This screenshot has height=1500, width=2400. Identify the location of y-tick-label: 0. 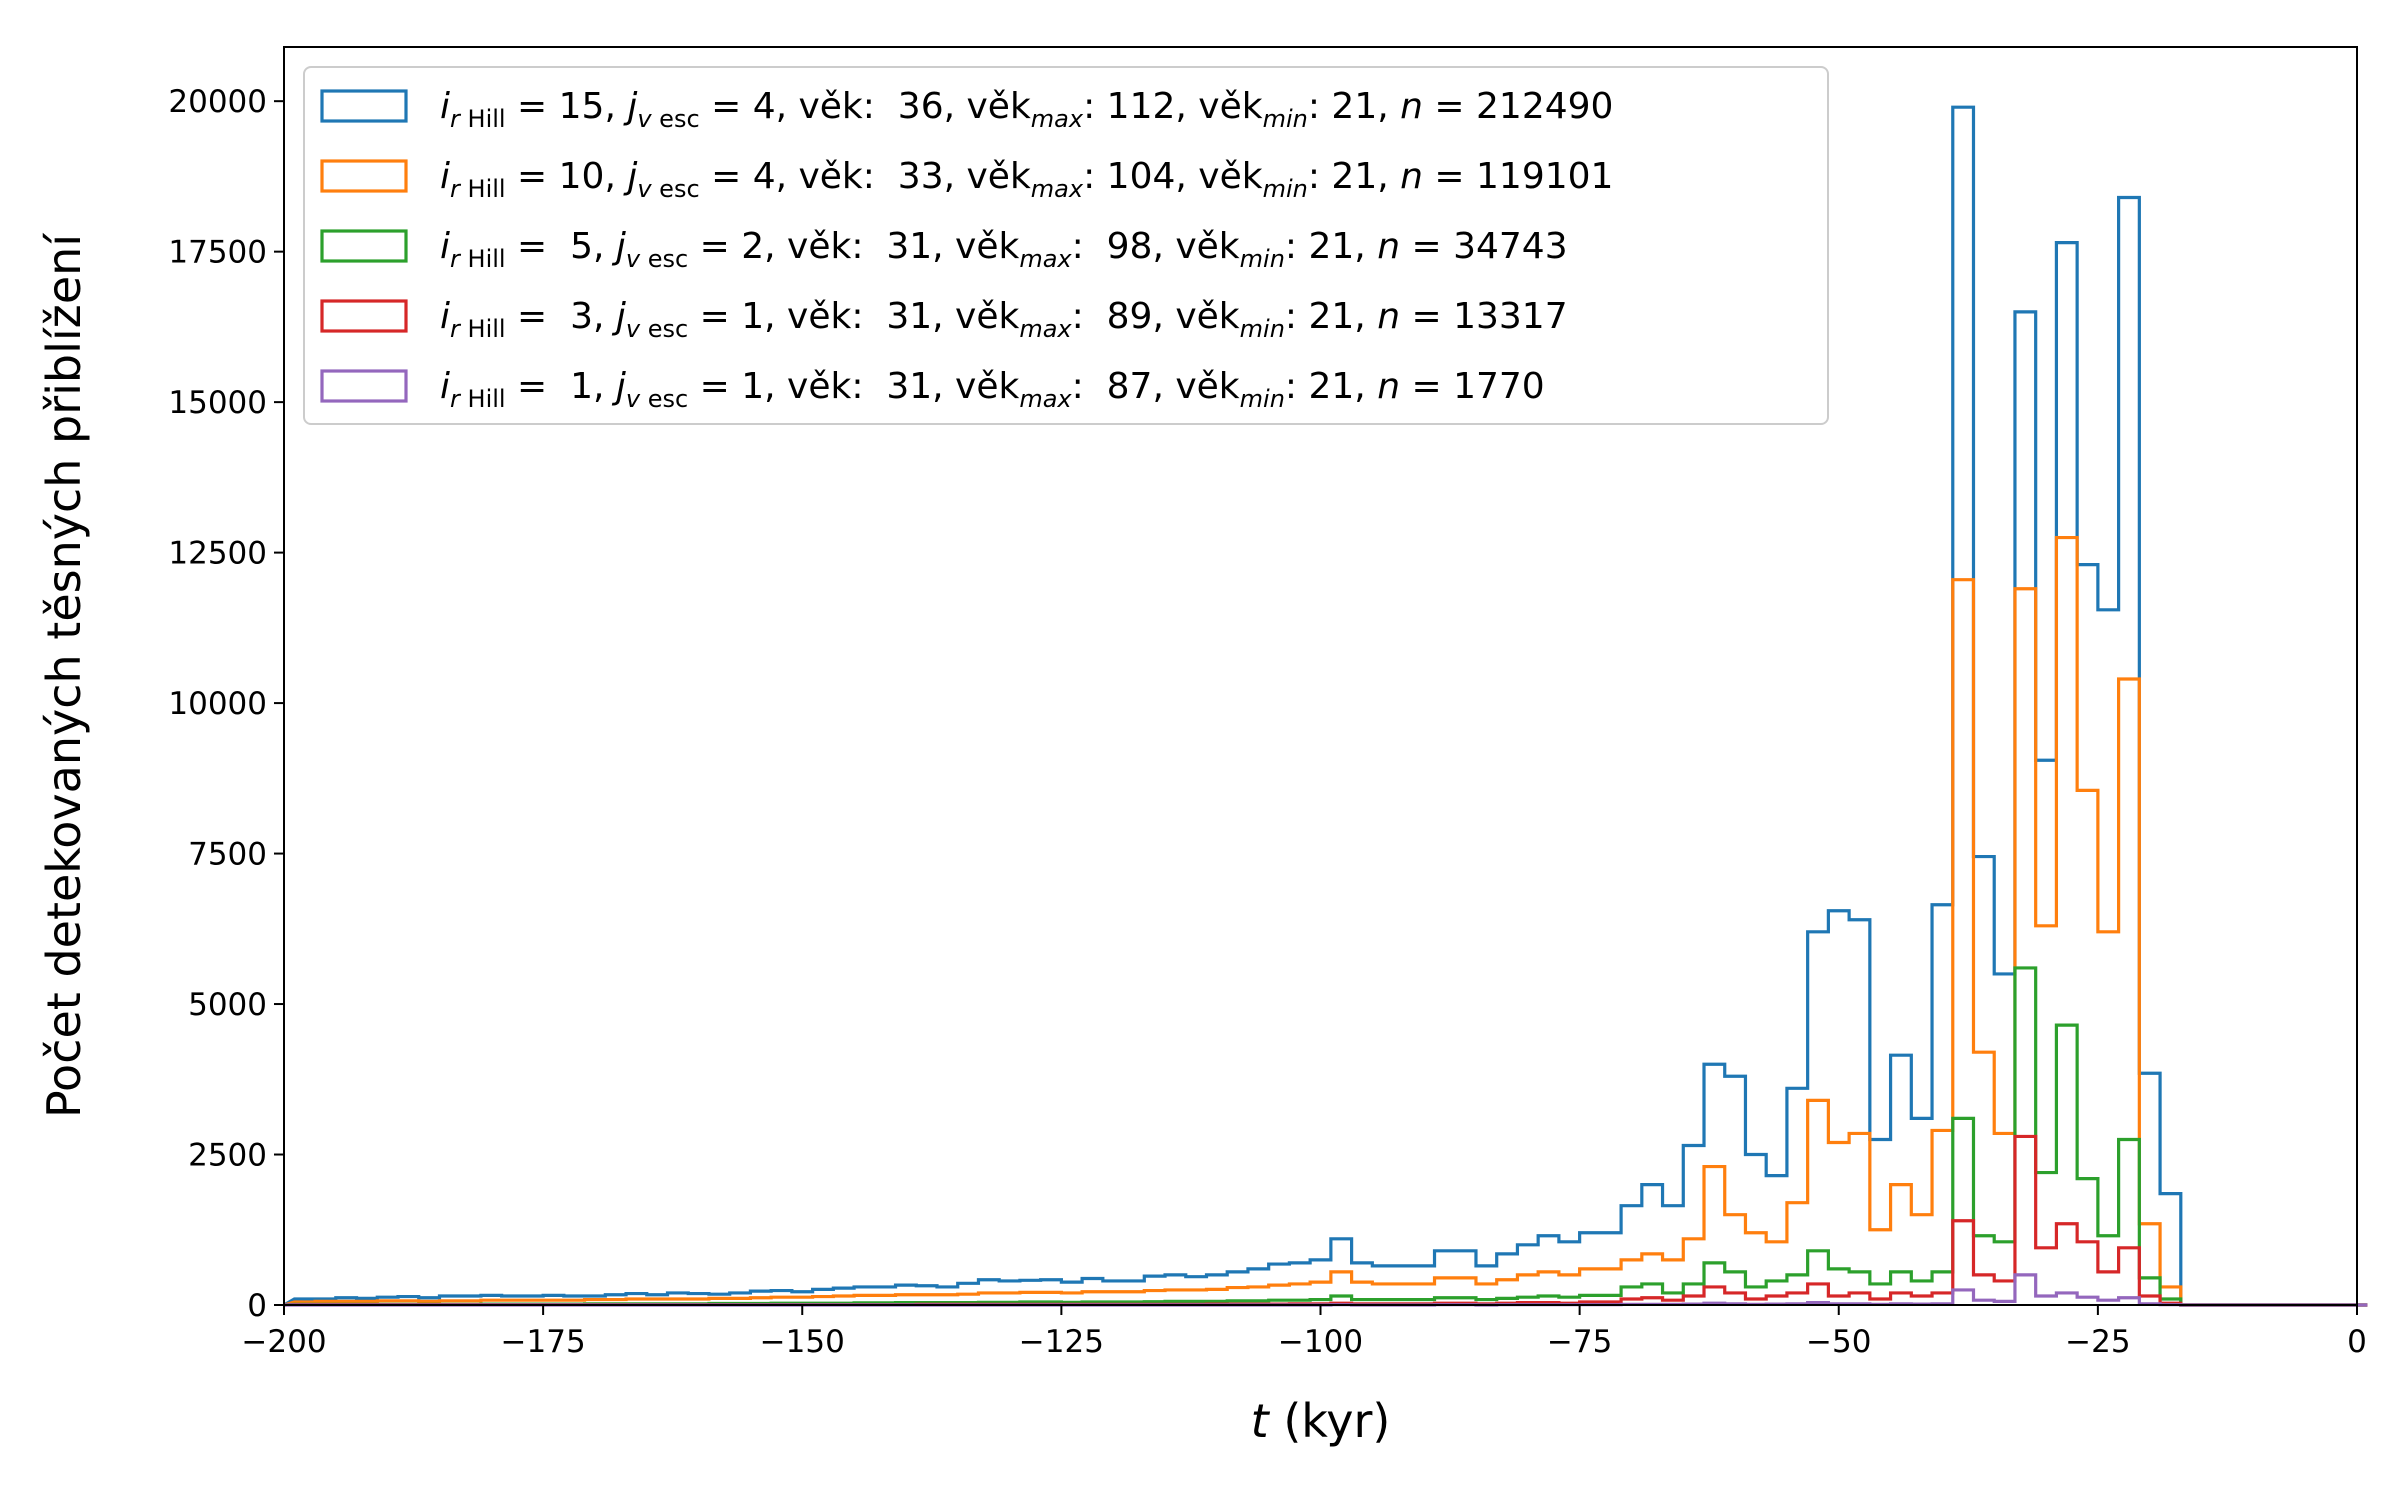
(257, 1306).